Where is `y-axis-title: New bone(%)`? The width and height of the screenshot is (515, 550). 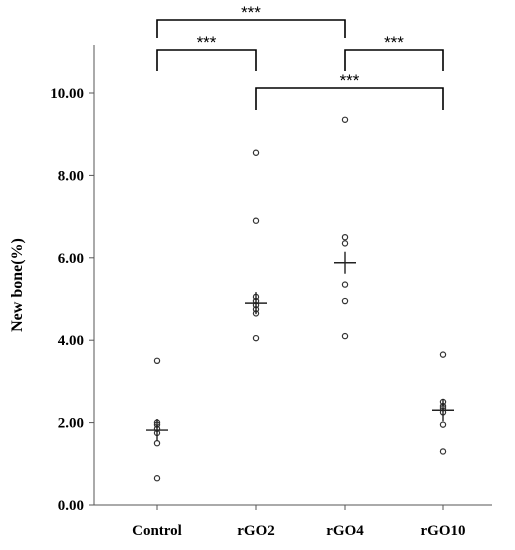 y-axis-title: New bone(%) is located at coordinates (17, 285).